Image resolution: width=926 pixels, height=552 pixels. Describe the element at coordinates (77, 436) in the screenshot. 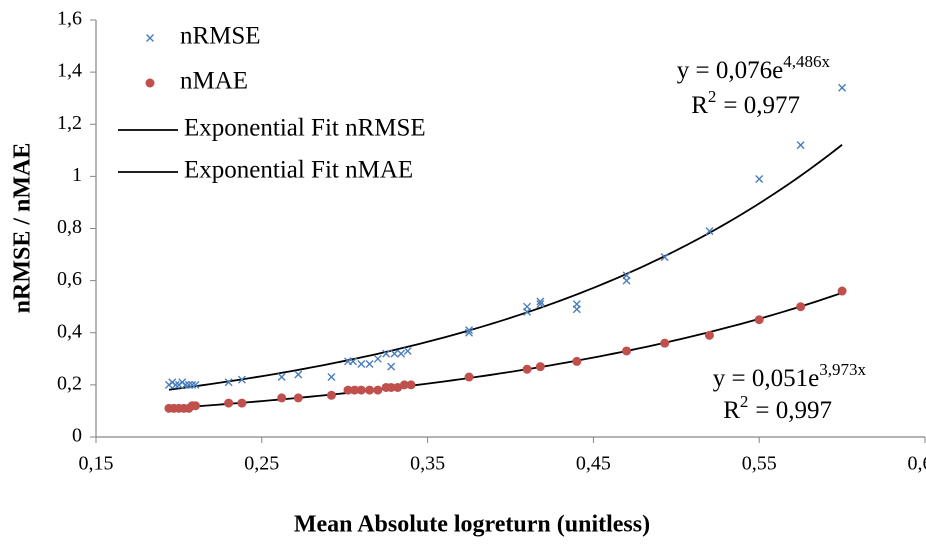

I see `y-tick-label: 0` at that location.